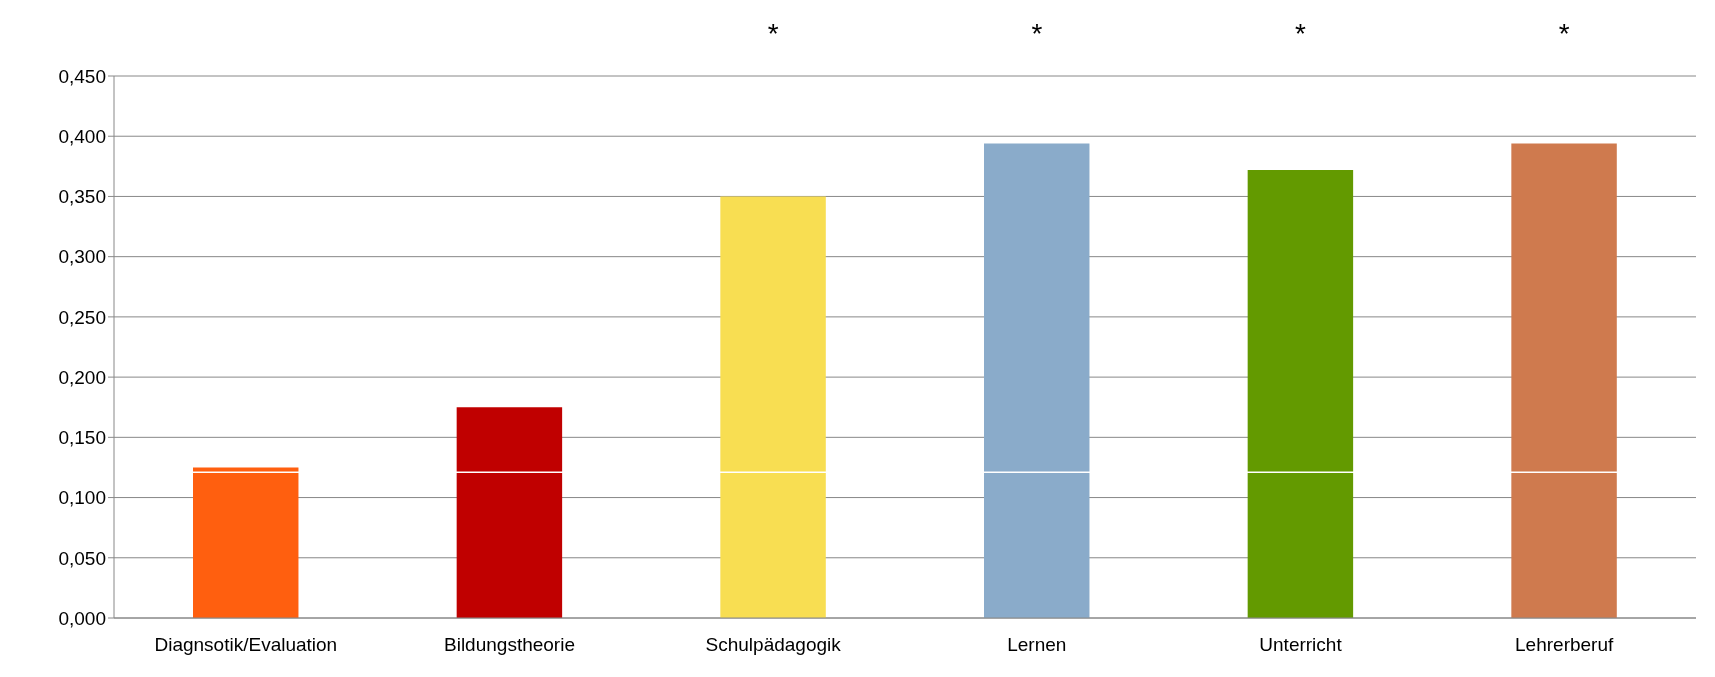 The image size is (1715, 677). What do you see at coordinates (509, 645) in the screenshot?
I see `x-tick-label: Bildungstheorie` at bounding box center [509, 645].